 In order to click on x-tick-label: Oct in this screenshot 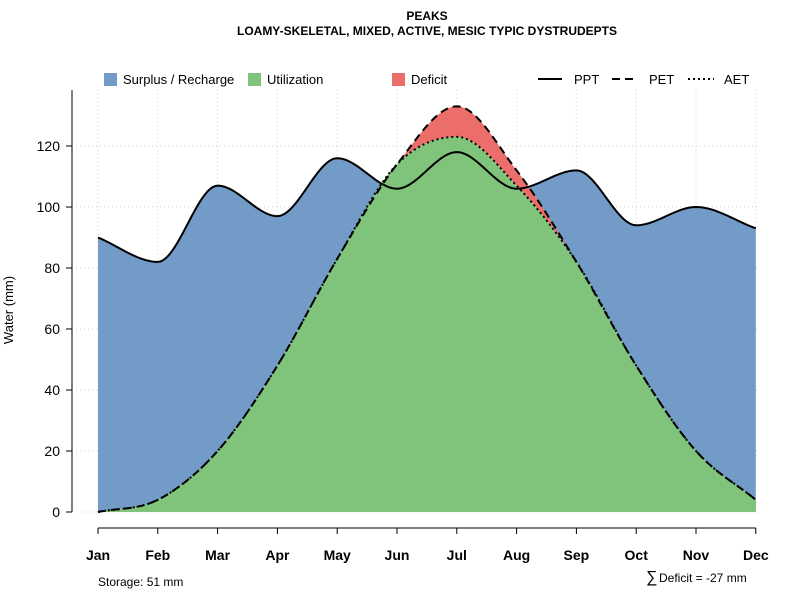, I will do `click(637, 555)`.